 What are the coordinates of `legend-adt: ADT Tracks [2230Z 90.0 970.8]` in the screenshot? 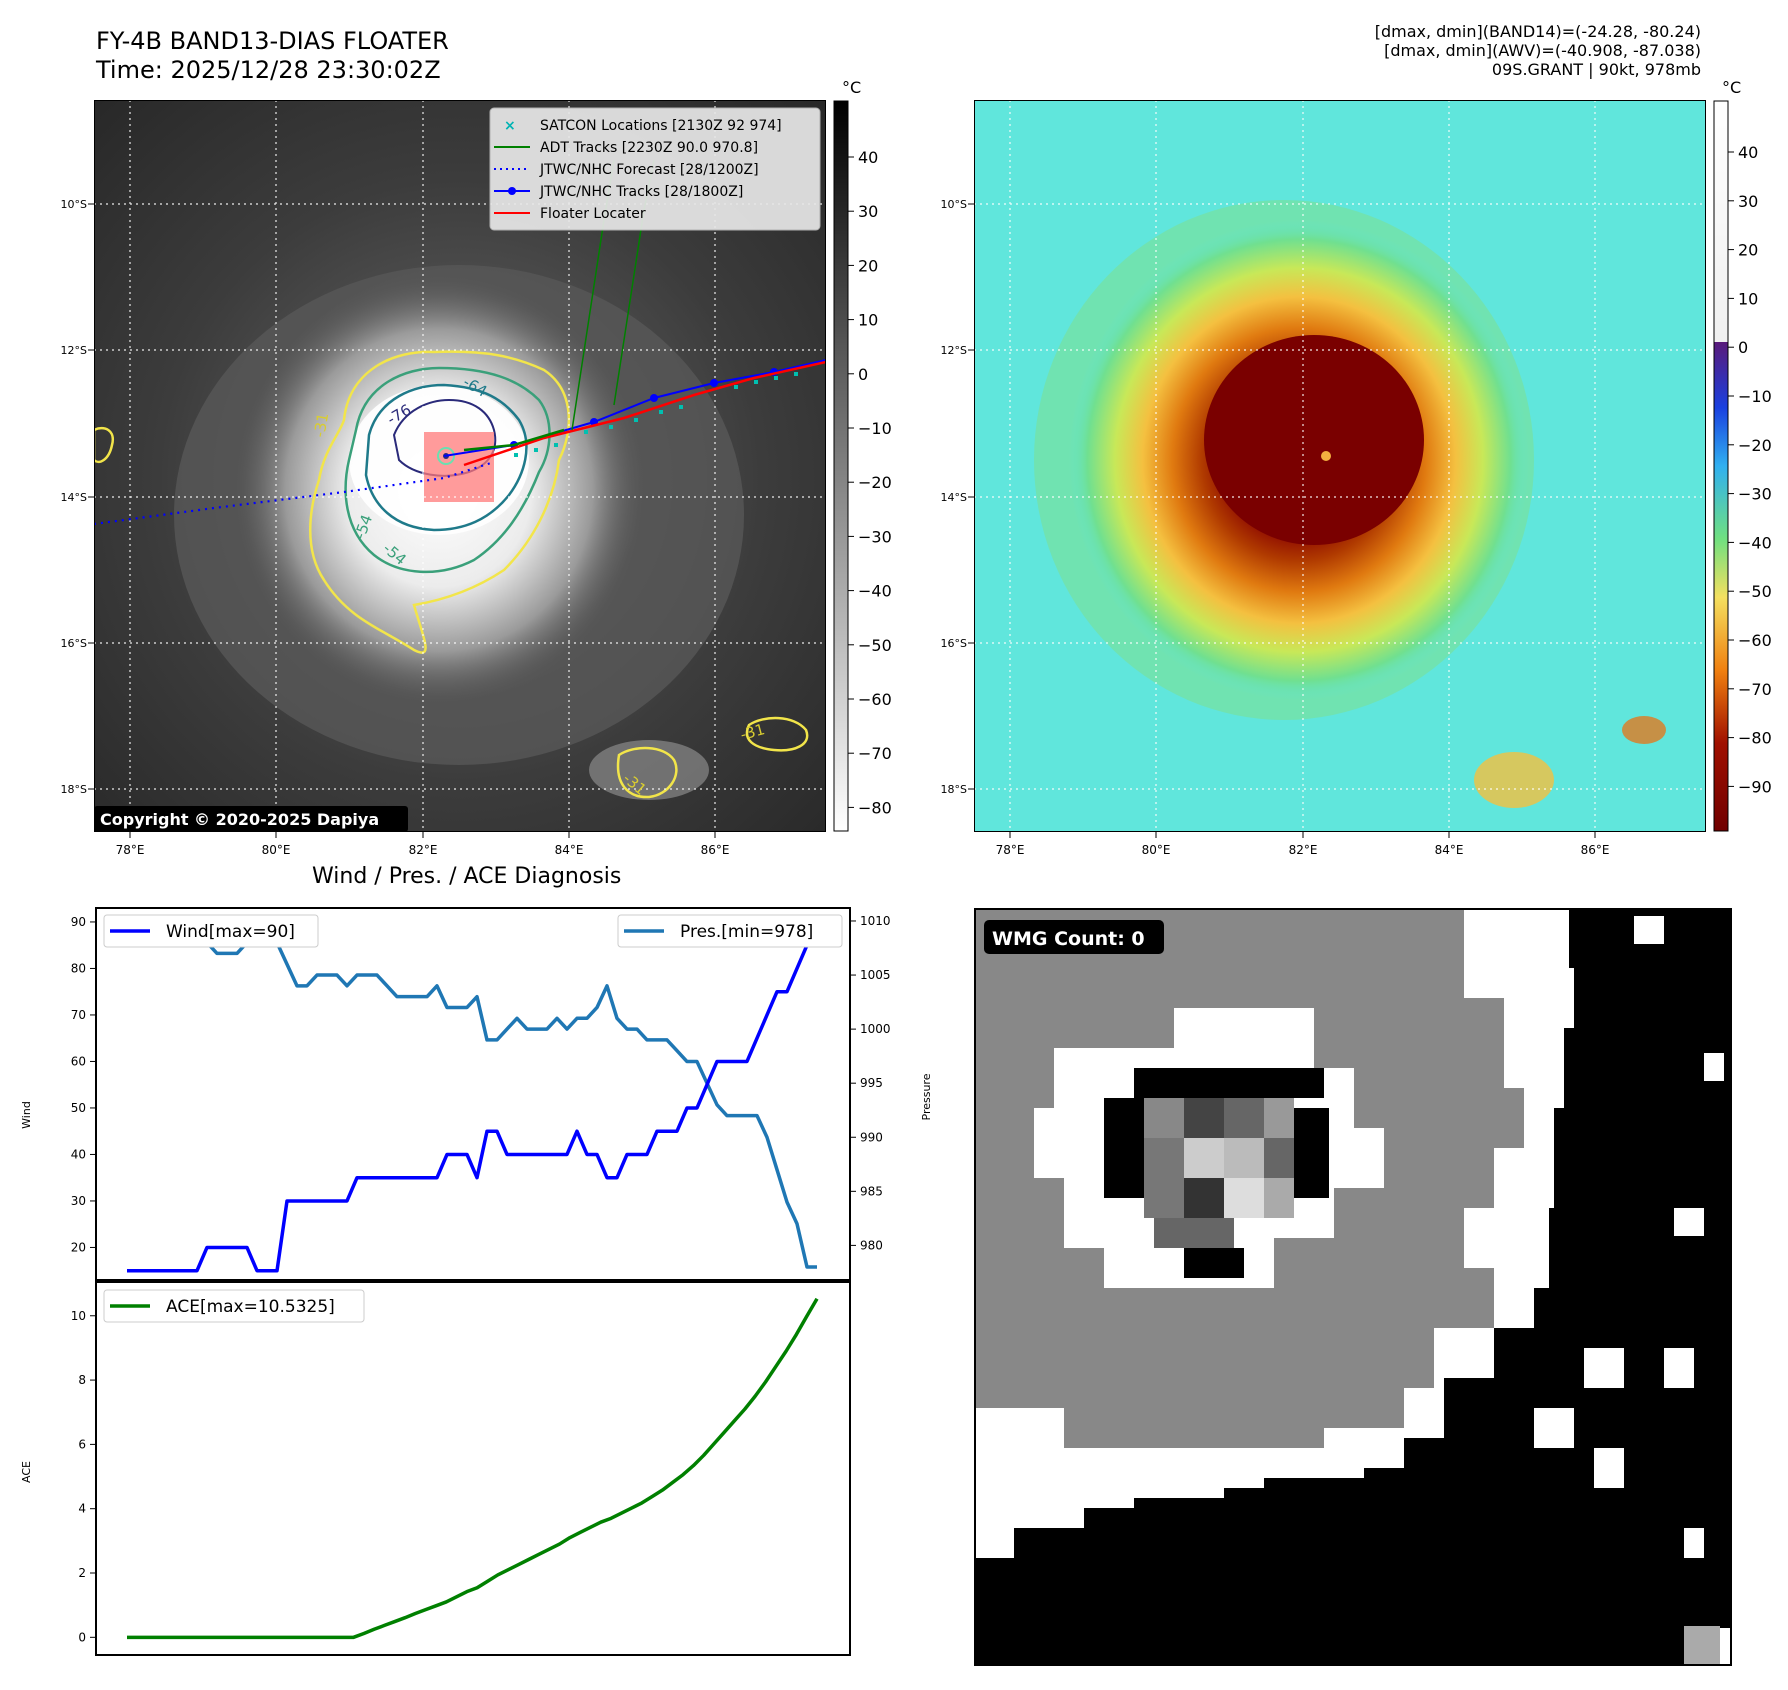 It's located at (649, 148).